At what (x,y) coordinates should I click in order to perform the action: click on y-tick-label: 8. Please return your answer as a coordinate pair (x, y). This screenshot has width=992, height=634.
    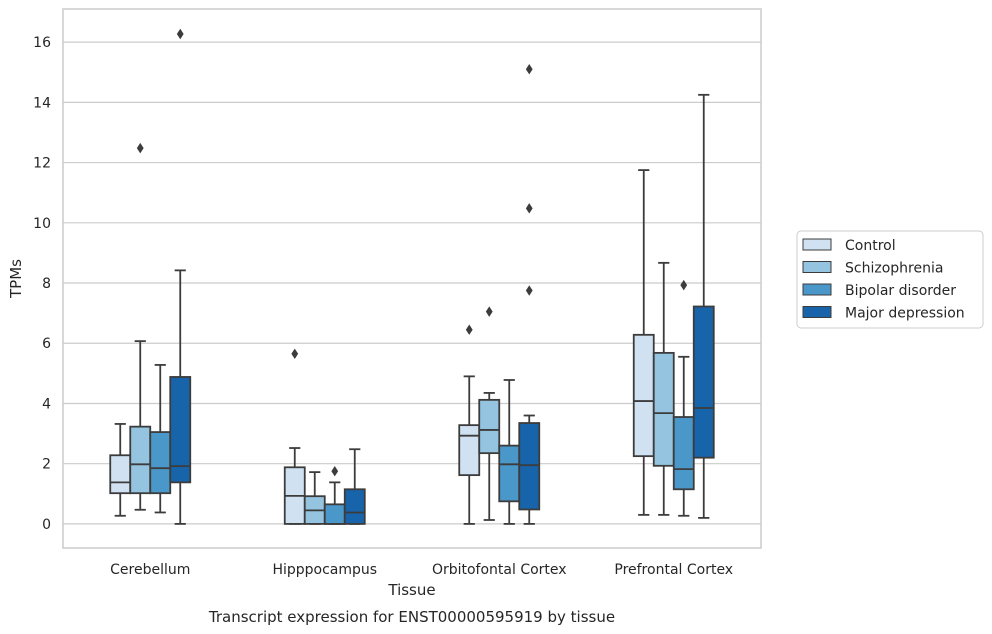
    Looking at the image, I should click on (46, 284).